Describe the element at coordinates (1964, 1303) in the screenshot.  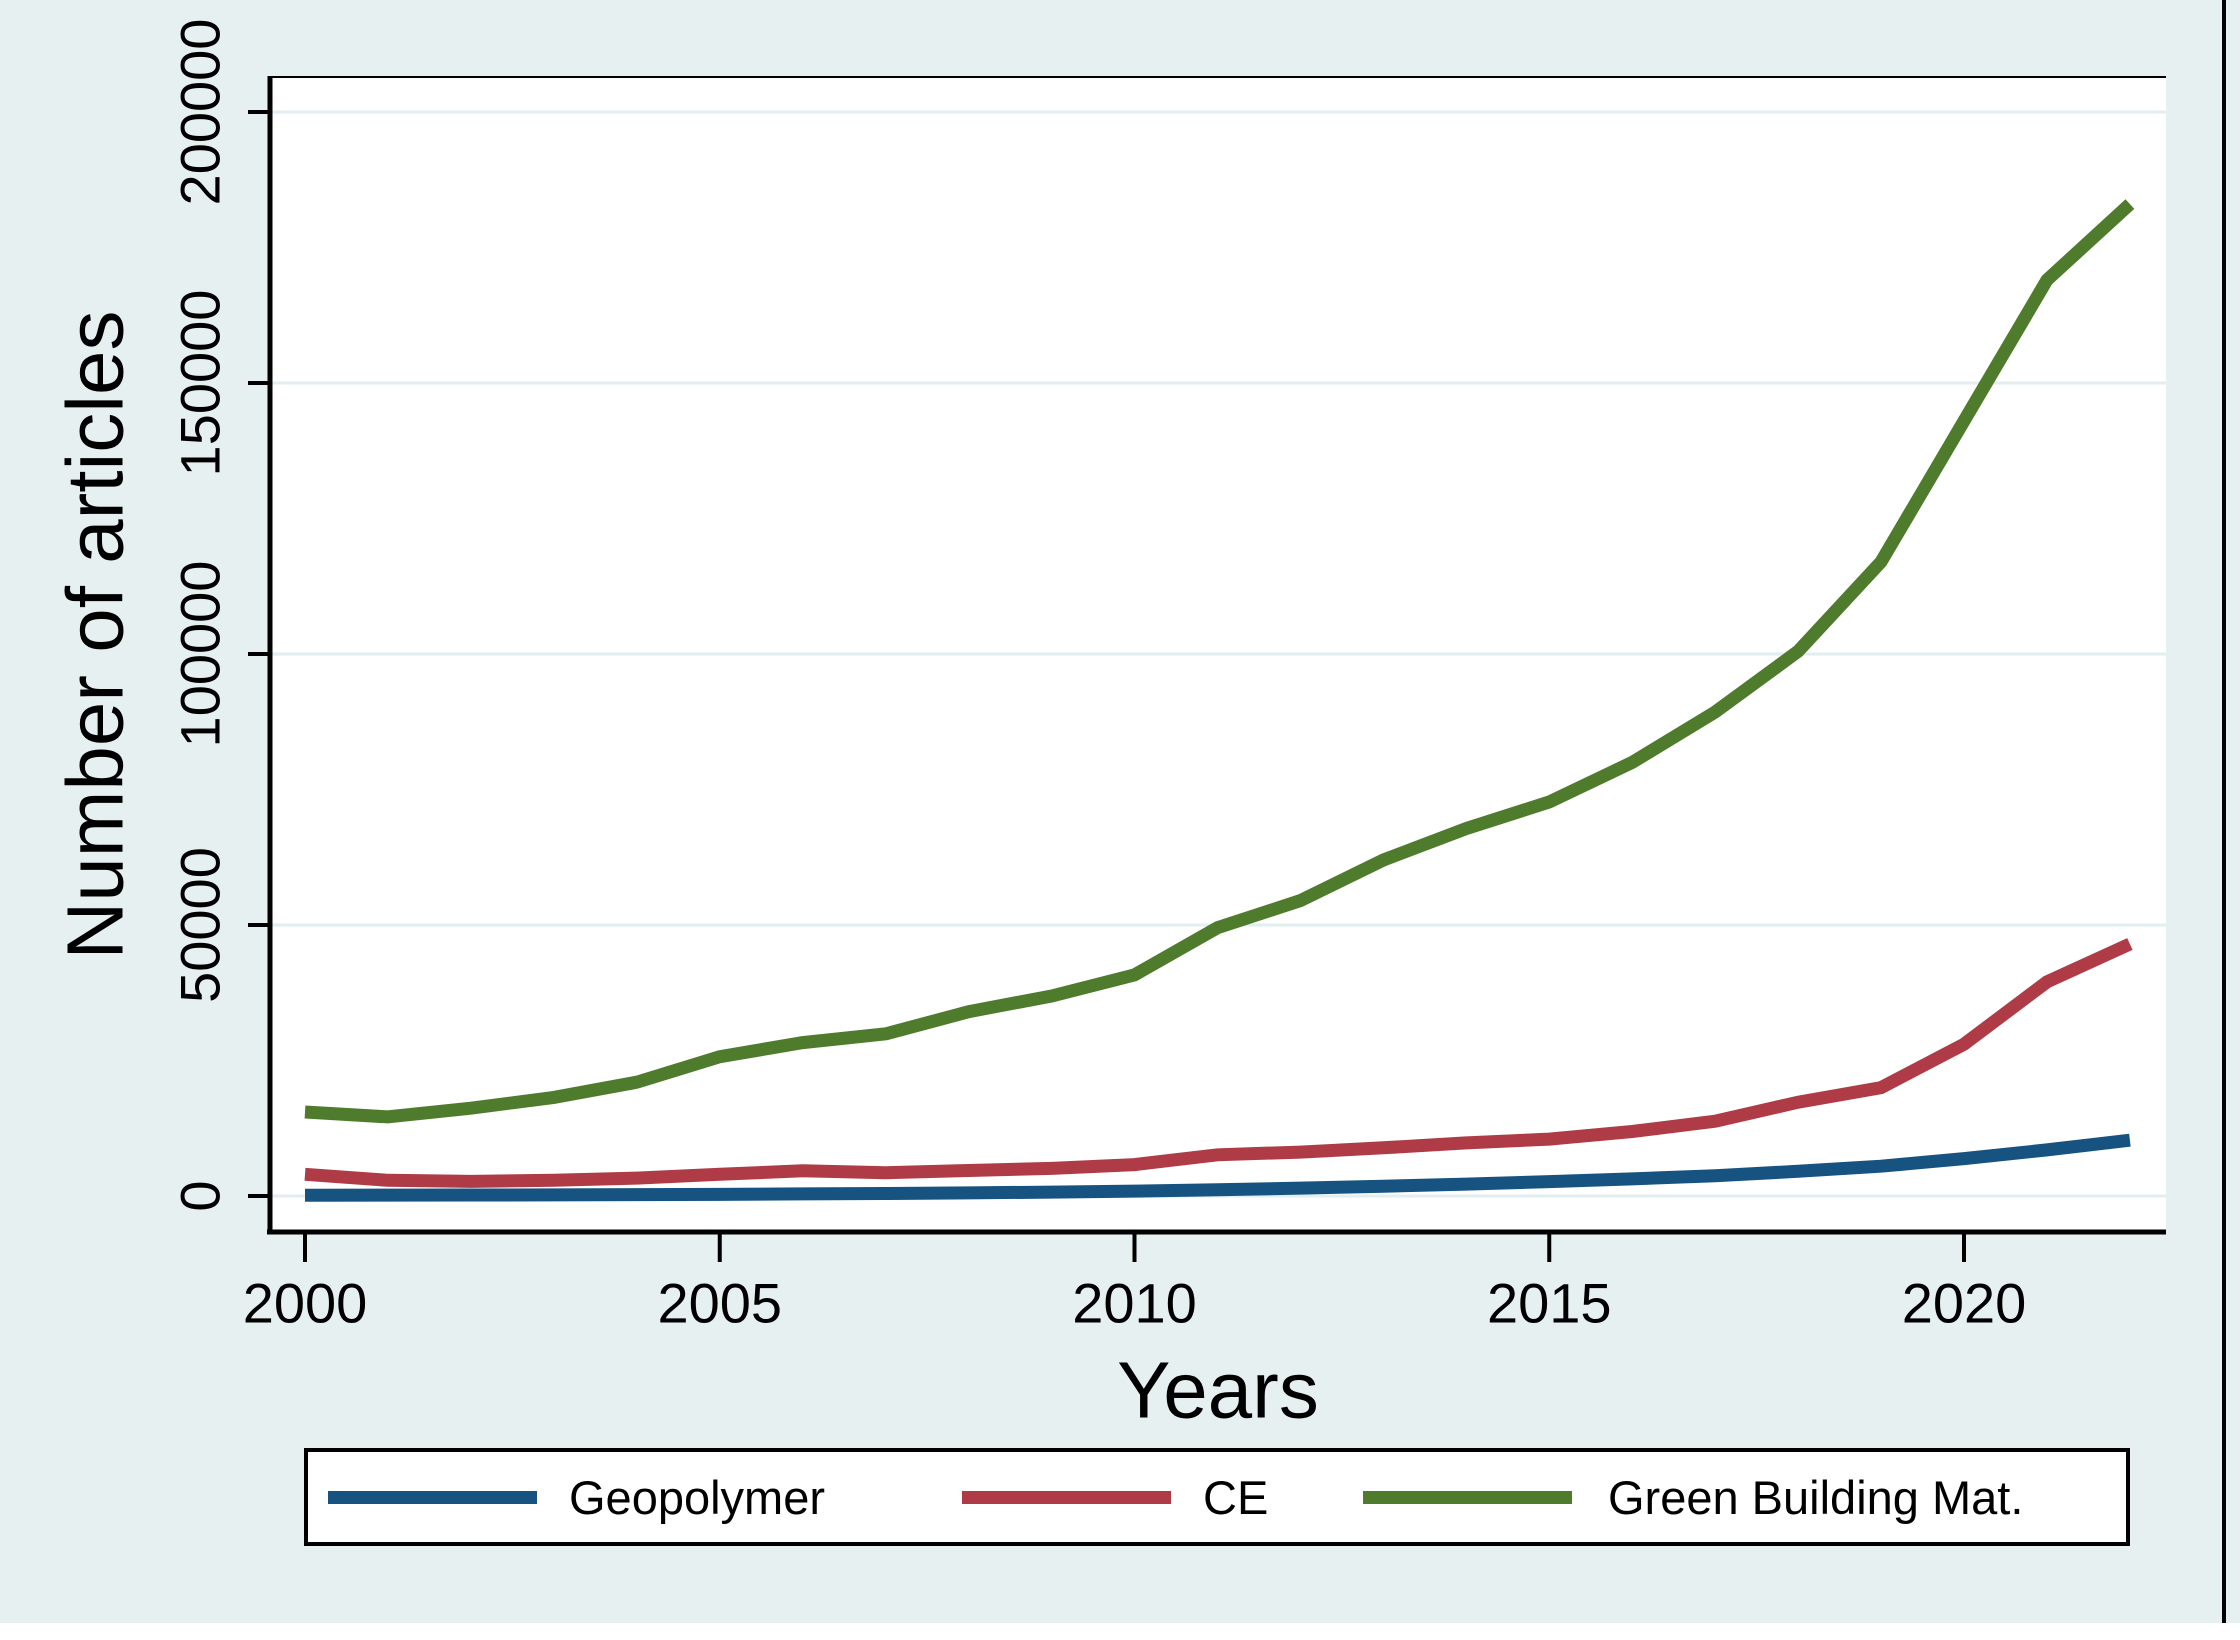
I see `x-tick-label: 2020` at that location.